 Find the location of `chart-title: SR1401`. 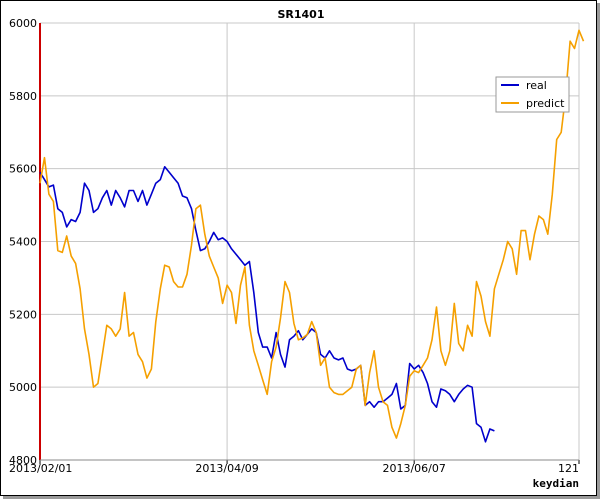

chart-title: SR1401 is located at coordinates (300, 14).